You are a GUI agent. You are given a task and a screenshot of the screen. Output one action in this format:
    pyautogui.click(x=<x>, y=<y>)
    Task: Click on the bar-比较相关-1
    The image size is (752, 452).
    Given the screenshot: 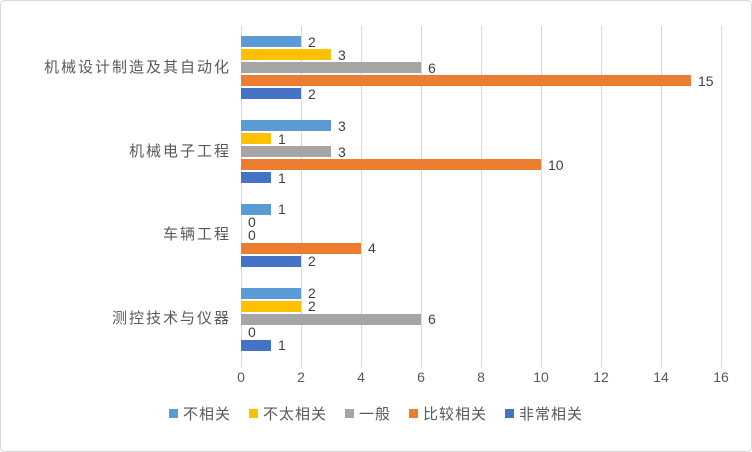 What is the action you would take?
    pyautogui.click(x=391, y=165)
    